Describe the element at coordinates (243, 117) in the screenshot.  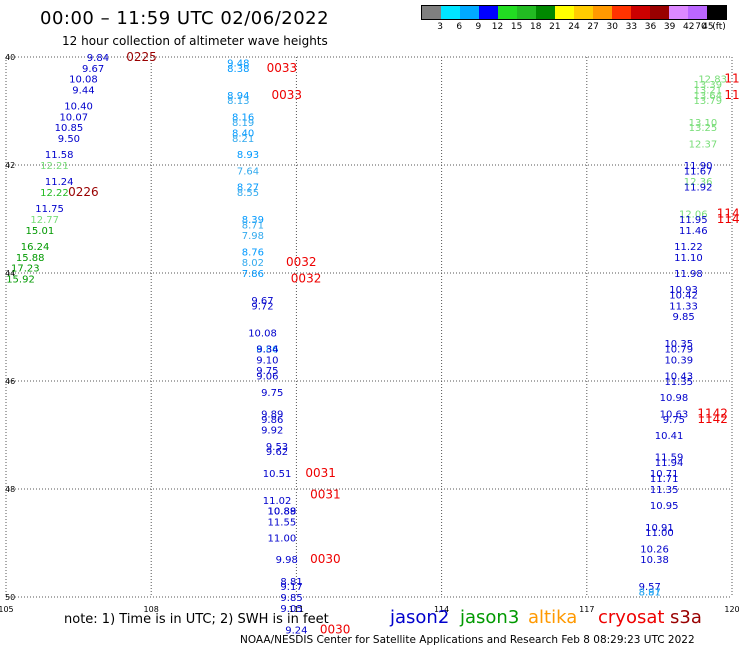
I see `wave-height-label: 8.16` at that location.